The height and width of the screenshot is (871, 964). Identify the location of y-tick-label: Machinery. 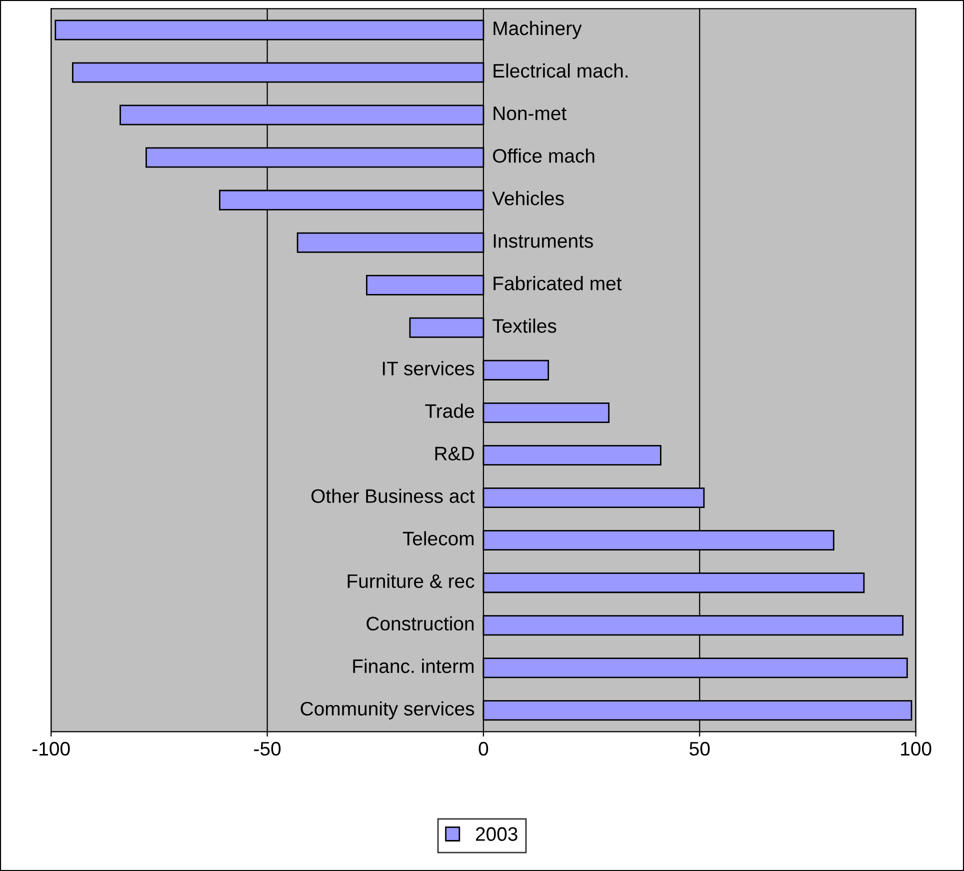
(538, 30).